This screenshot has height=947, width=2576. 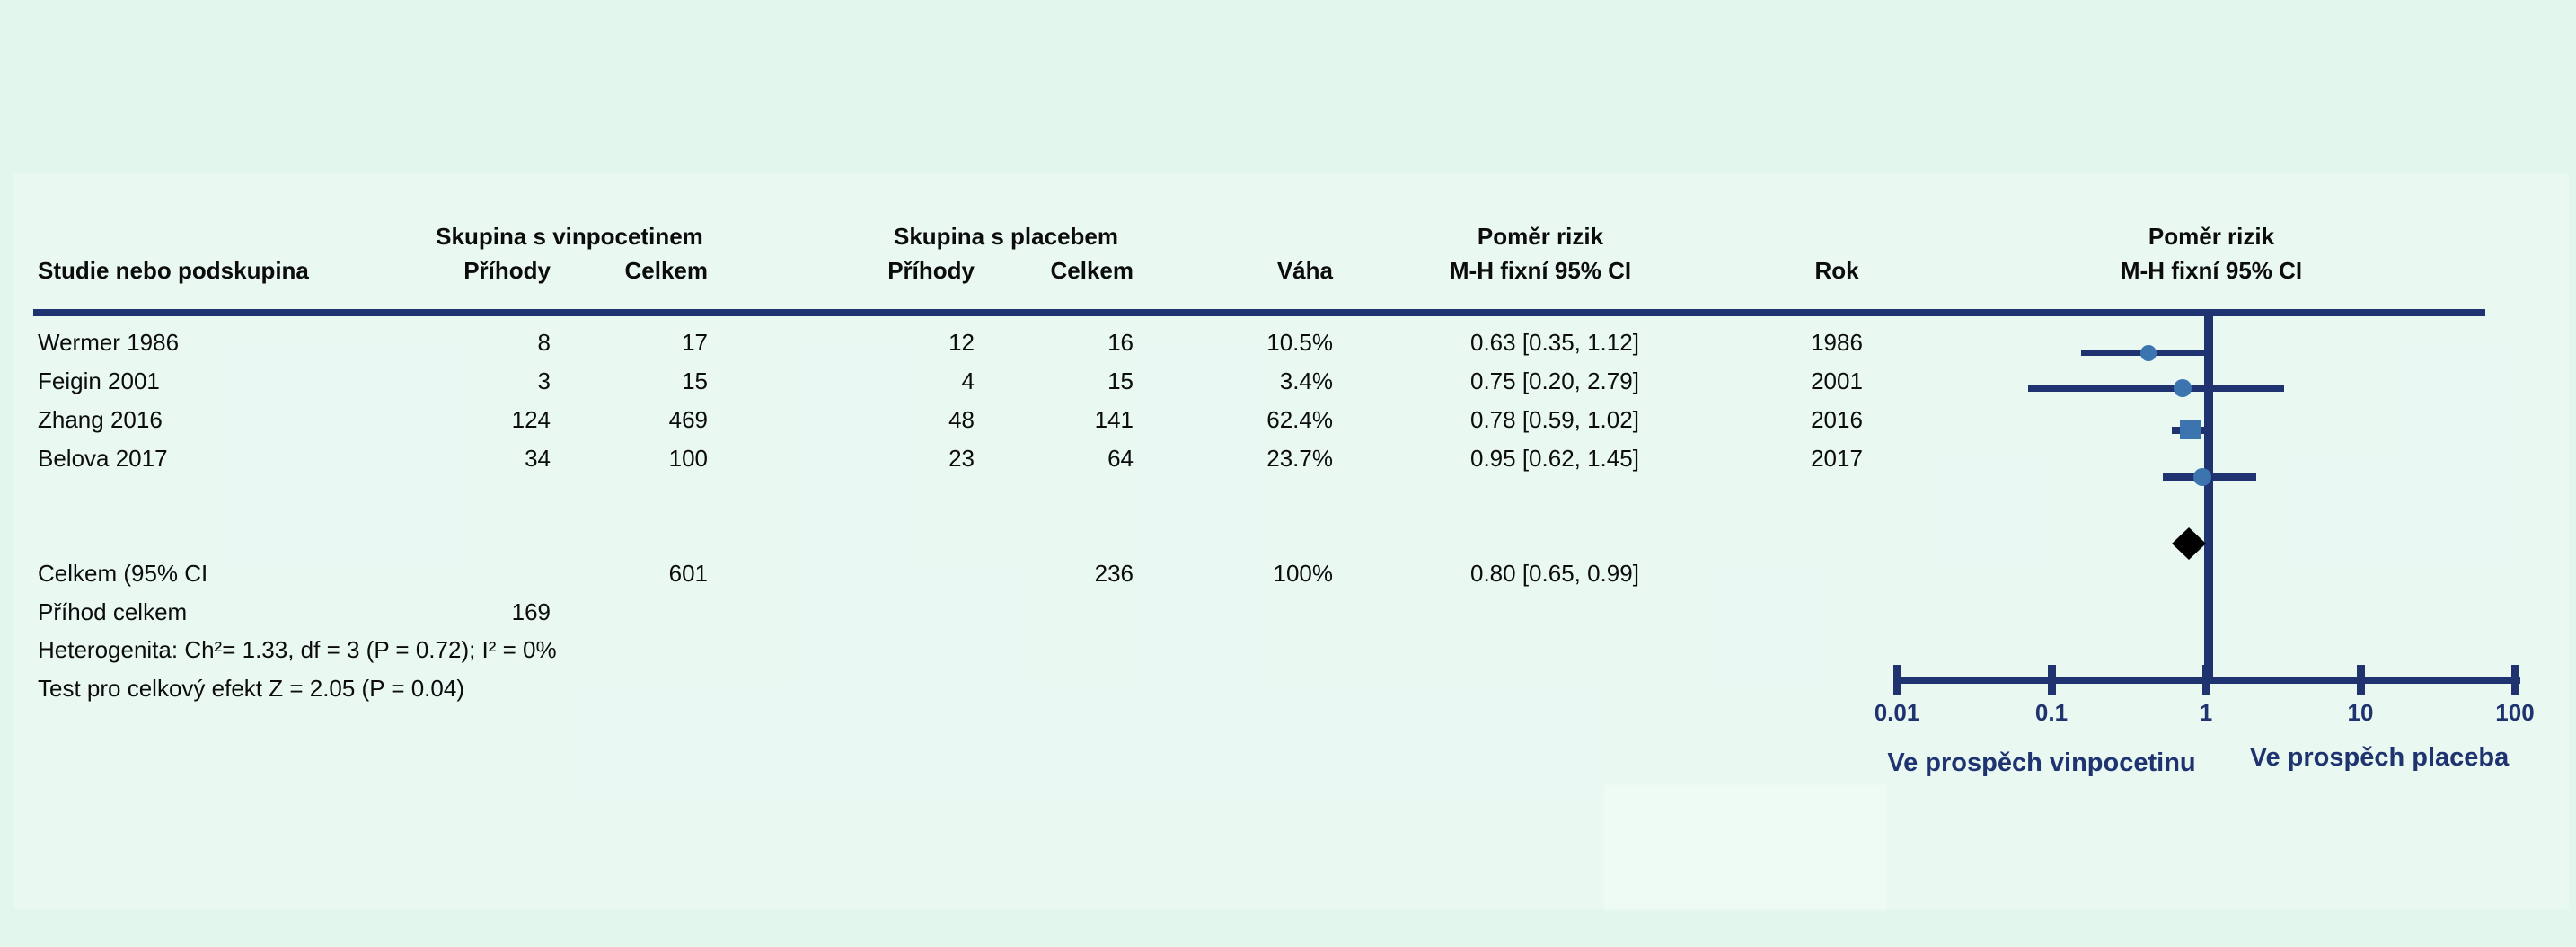 I want to click on study-name: Belova 2017, so click(x=103, y=458).